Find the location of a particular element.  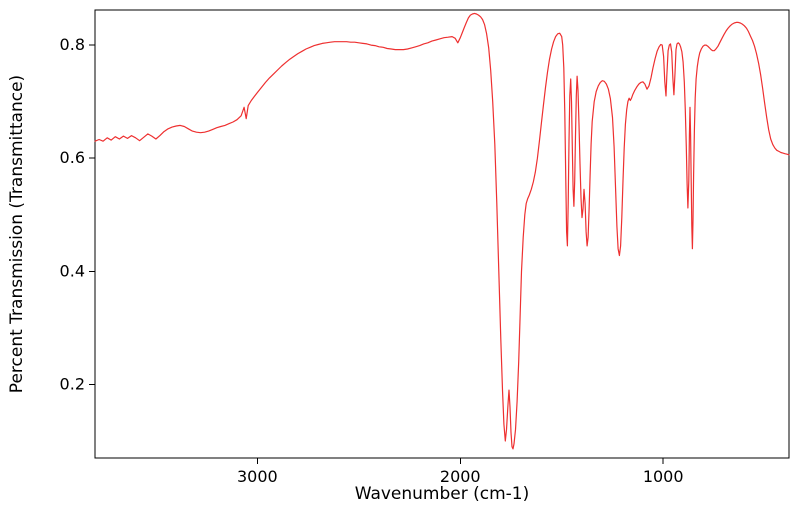

y-tick-label: 0.2 is located at coordinates (72, 383).